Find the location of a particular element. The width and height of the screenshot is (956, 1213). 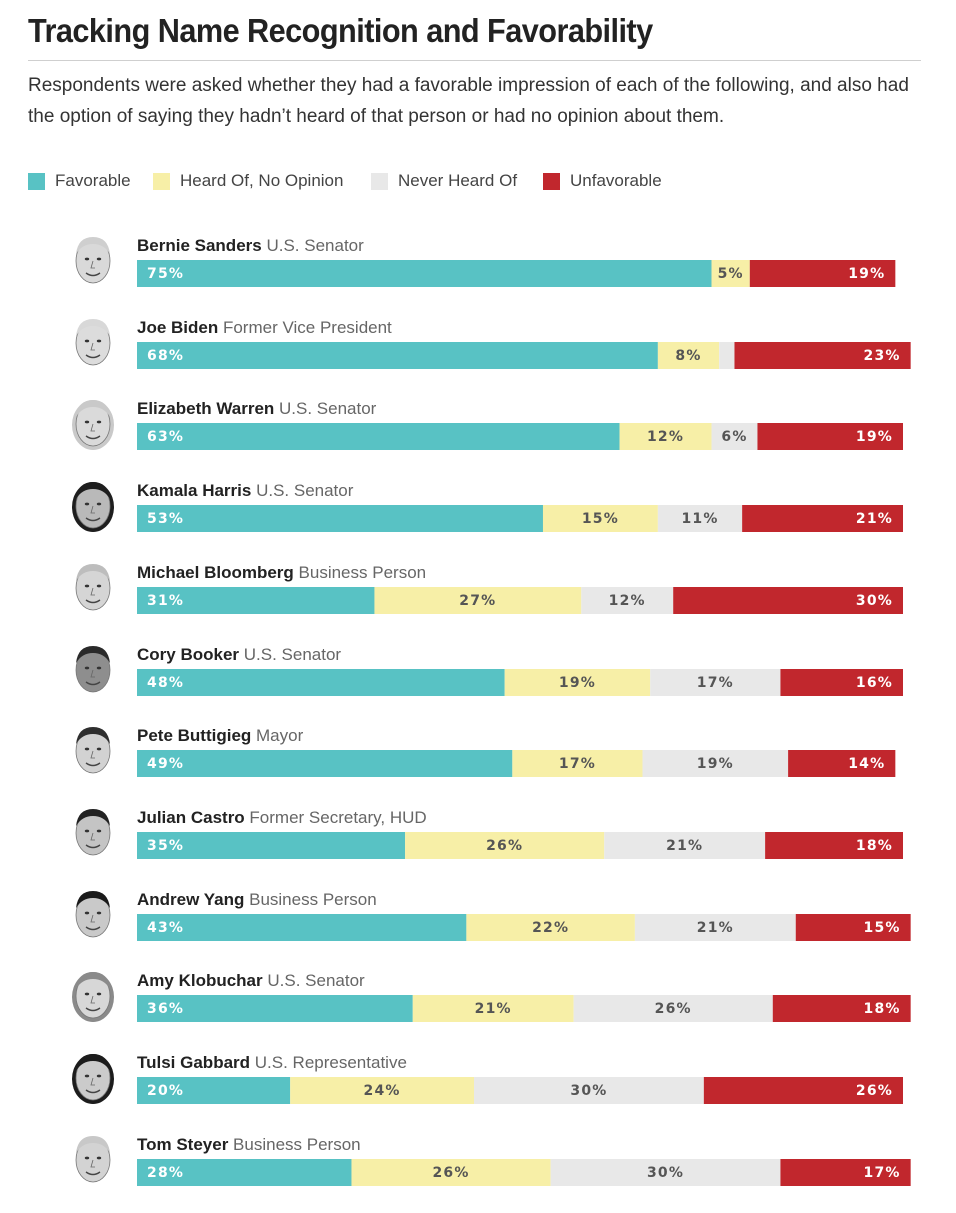

portrait-andrew-yang is located at coordinates (93, 914).